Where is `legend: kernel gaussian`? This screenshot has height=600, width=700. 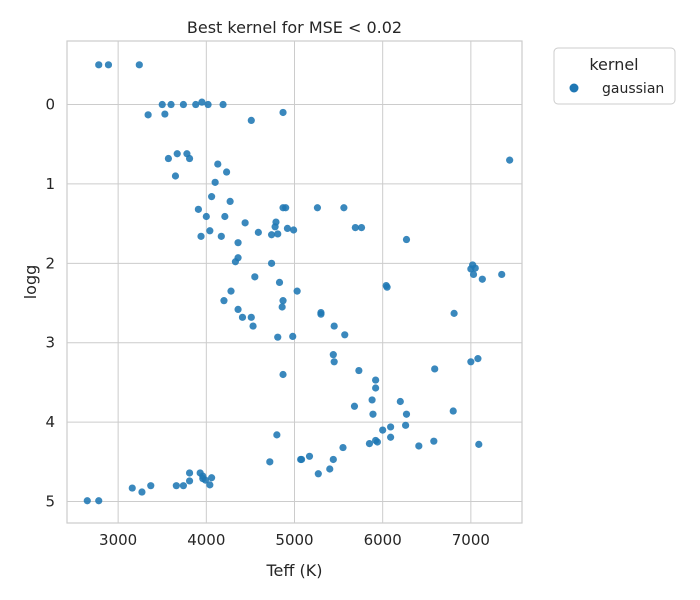 legend: kernel gaussian is located at coordinates (614, 76).